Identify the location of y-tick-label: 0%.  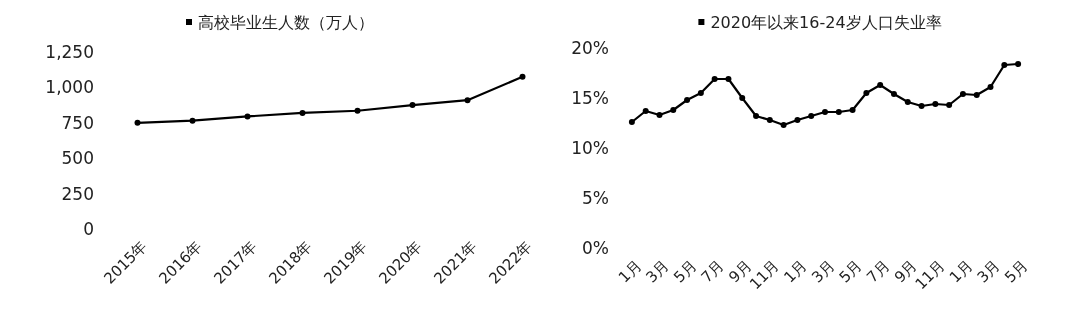
(595, 248).